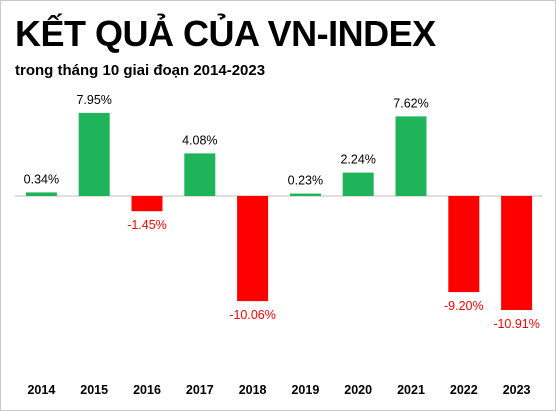  What do you see at coordinates (253, 249) in the screenshot?
I see `bar-2018` at bounding box center [253, 249].